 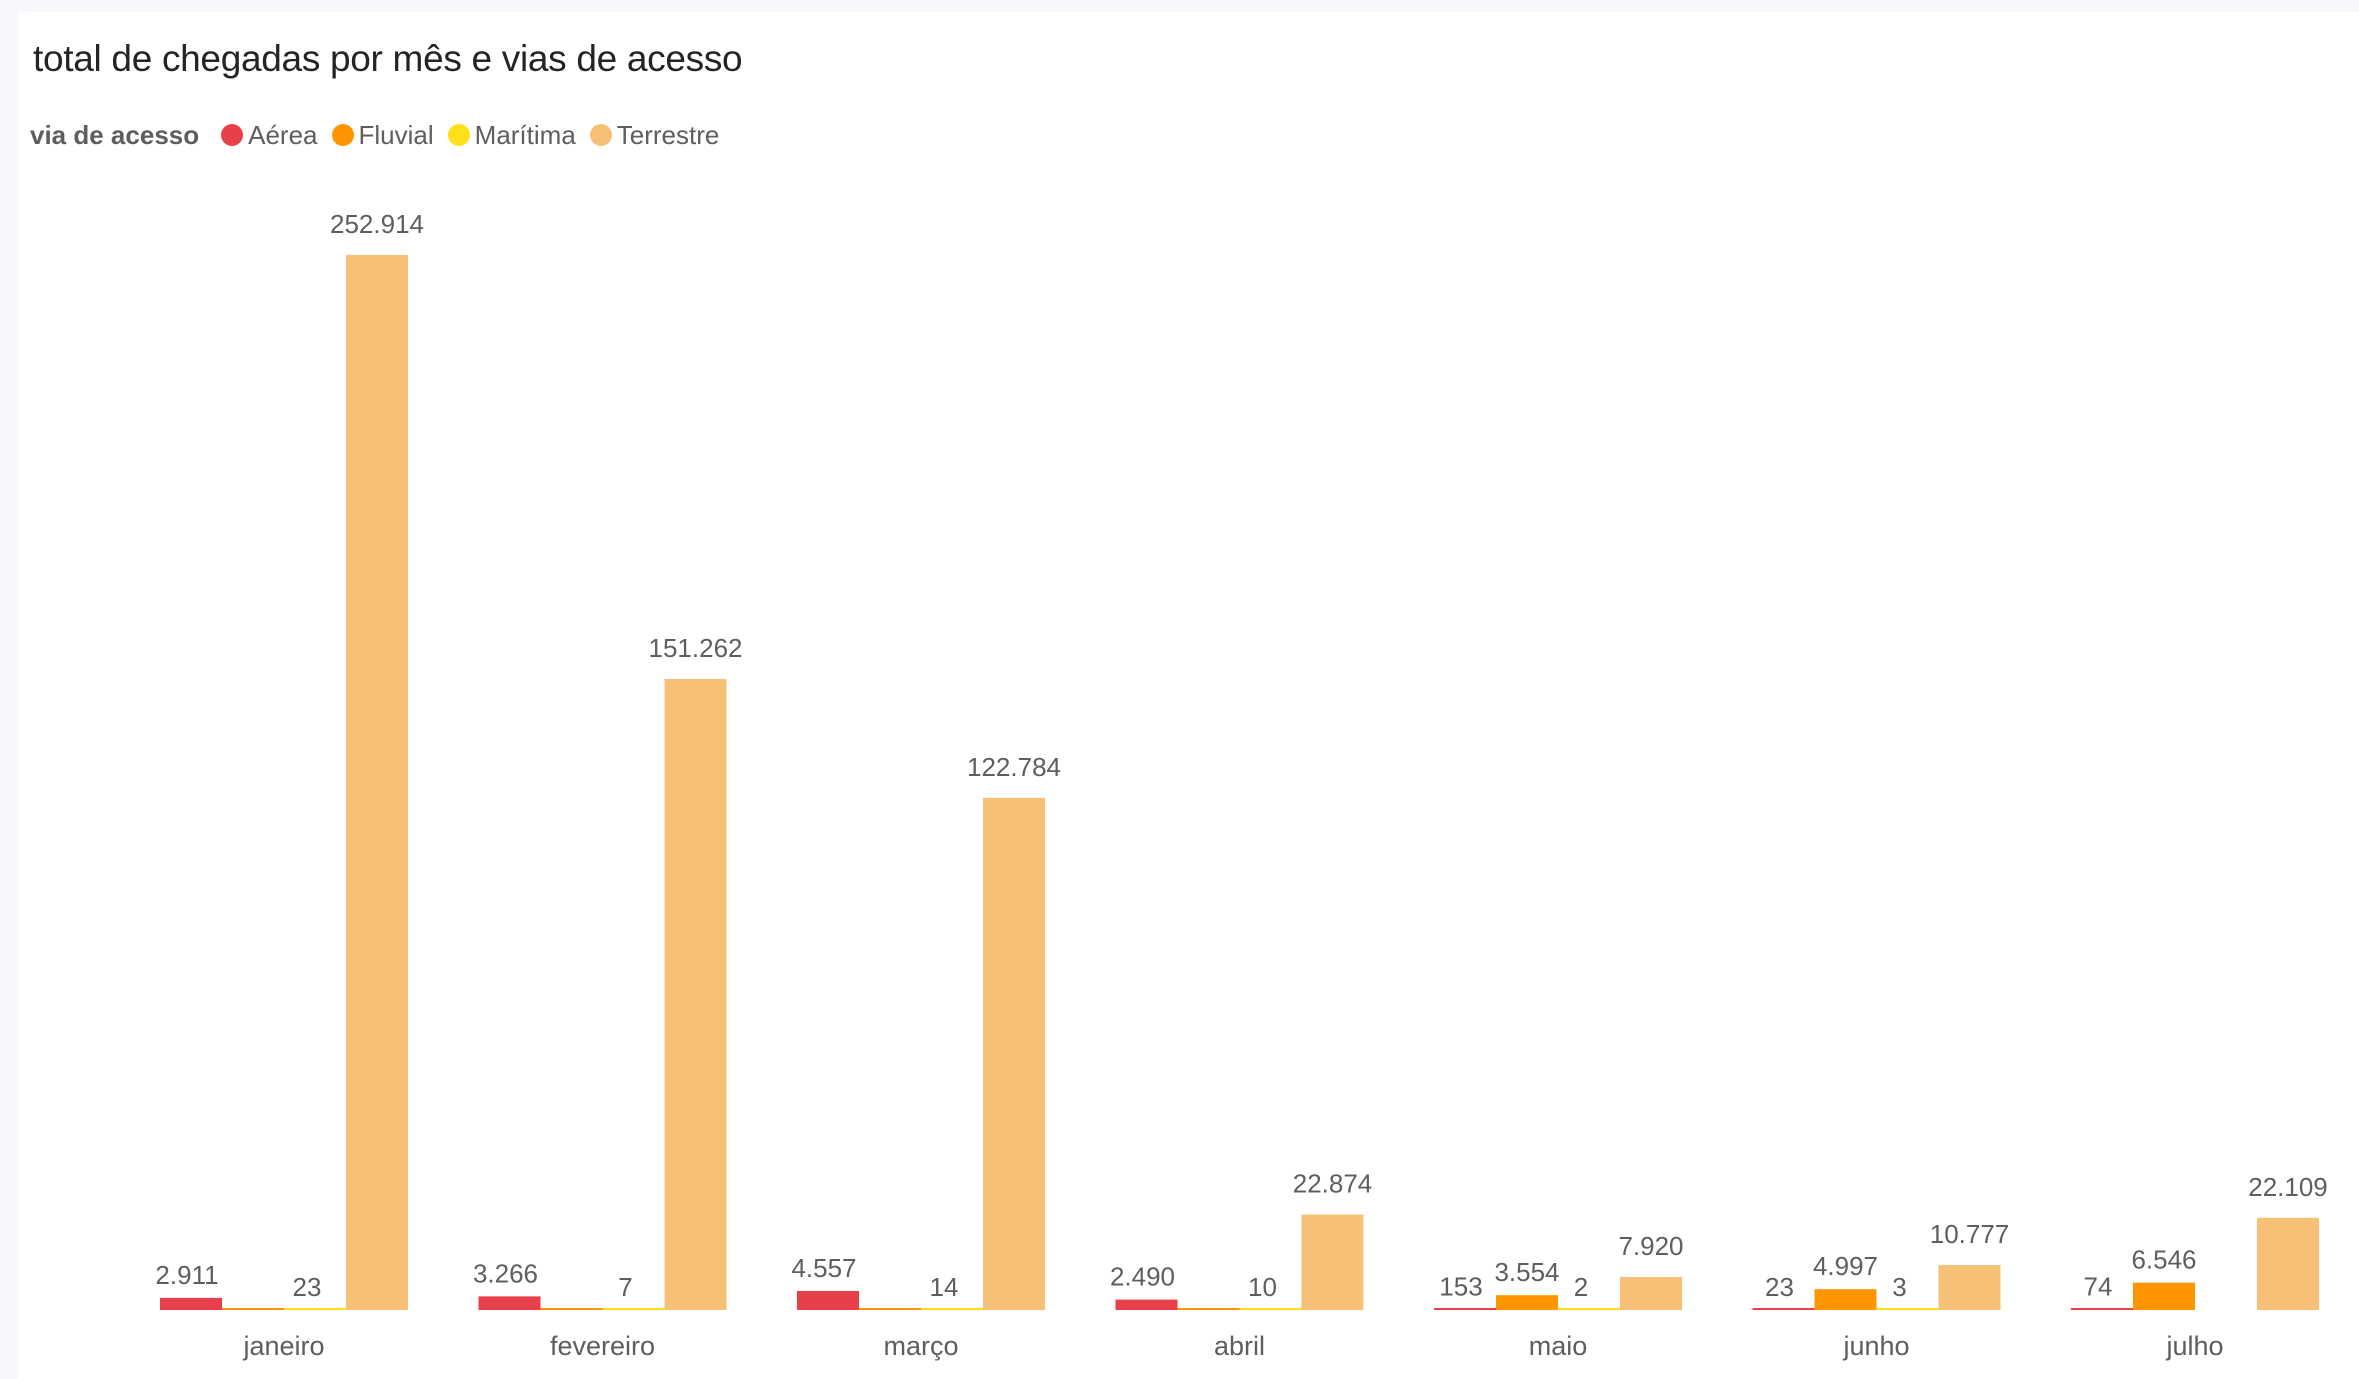 What do you see at coordinates (2164, 1296) in the screenshot?
I see `bar-fluvial-julho` at bounding box center [2164, 1296].